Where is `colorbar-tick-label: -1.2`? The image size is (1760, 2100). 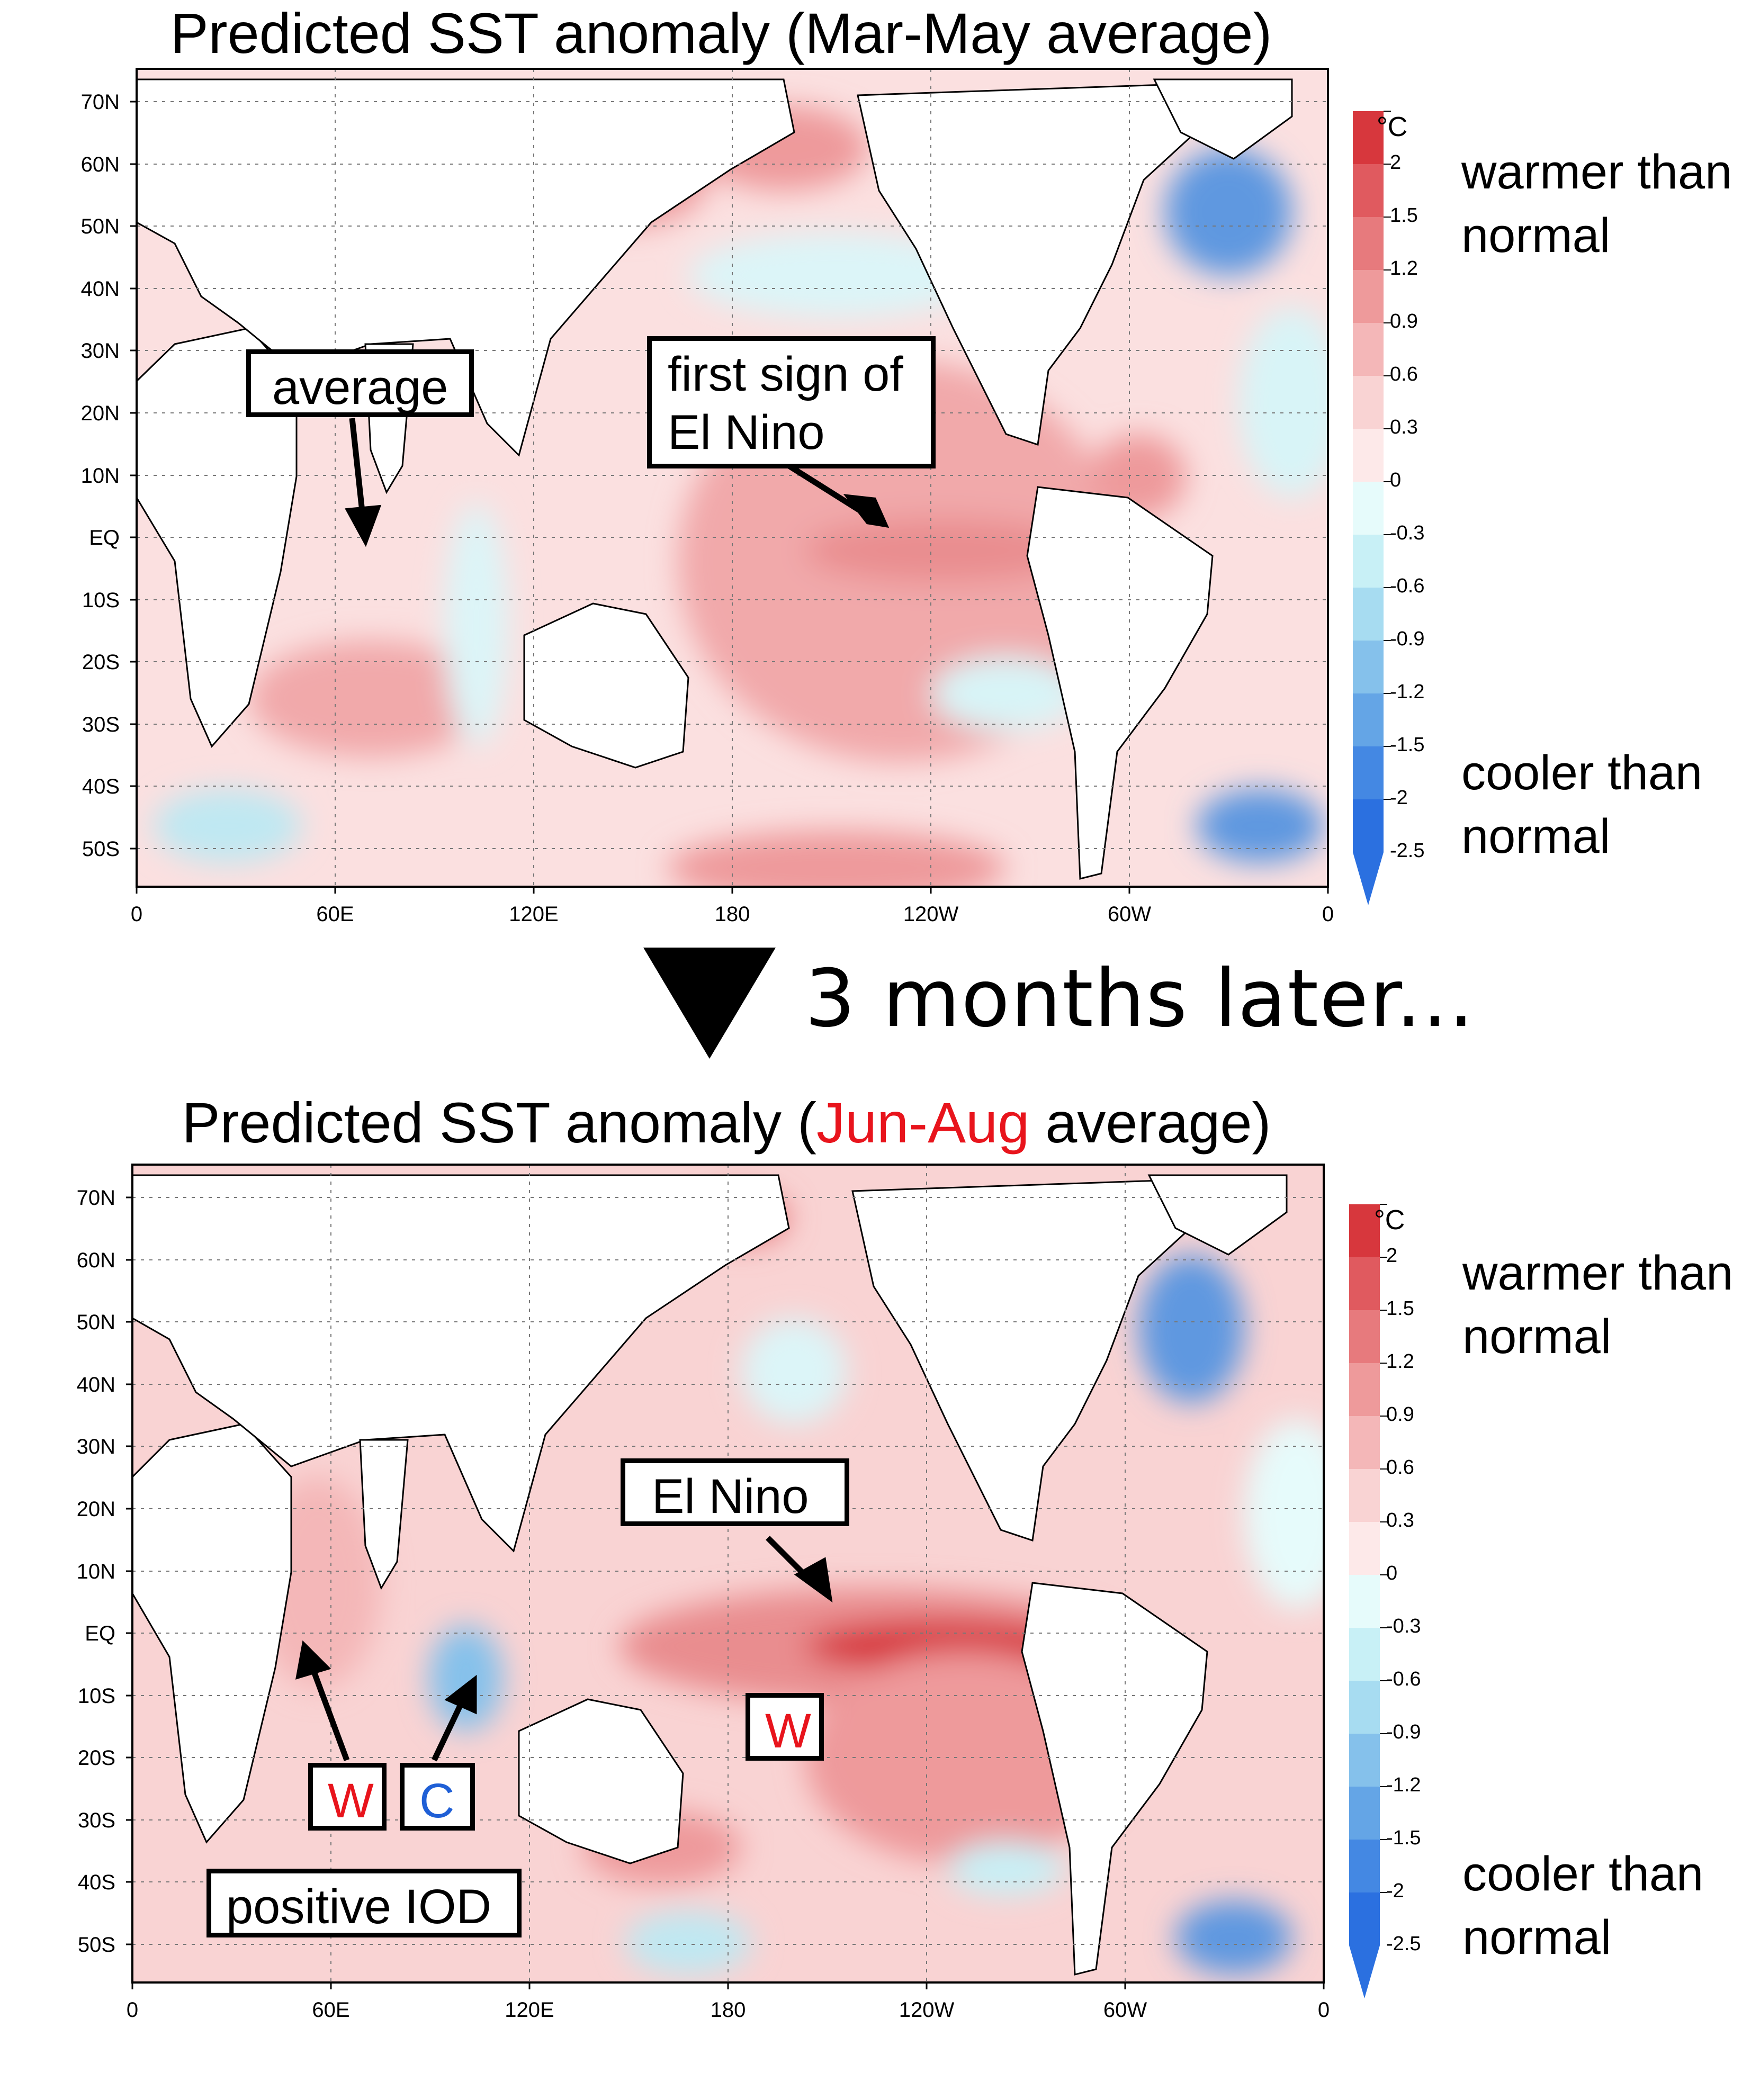
colorbar-tick-label: -1.2 is located at coordinates (1408, 692).